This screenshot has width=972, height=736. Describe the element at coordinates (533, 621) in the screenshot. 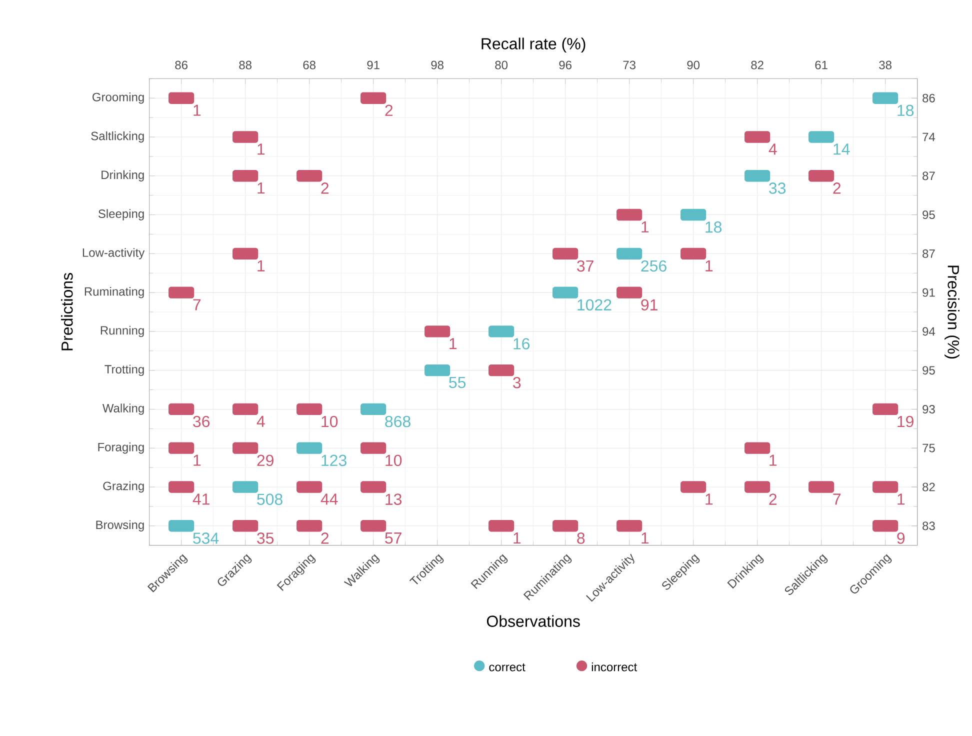

I see `x-axis-title: Observations` at that location.